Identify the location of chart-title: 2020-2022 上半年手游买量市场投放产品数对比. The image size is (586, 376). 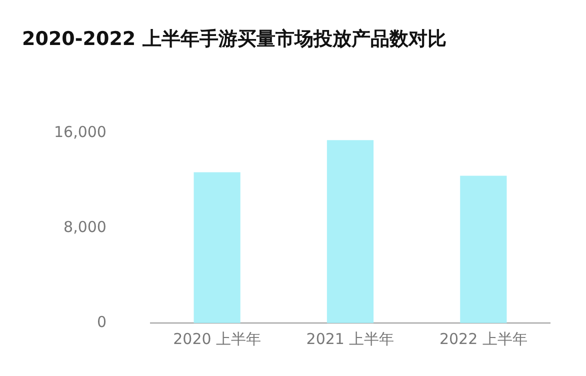
(234, 39).